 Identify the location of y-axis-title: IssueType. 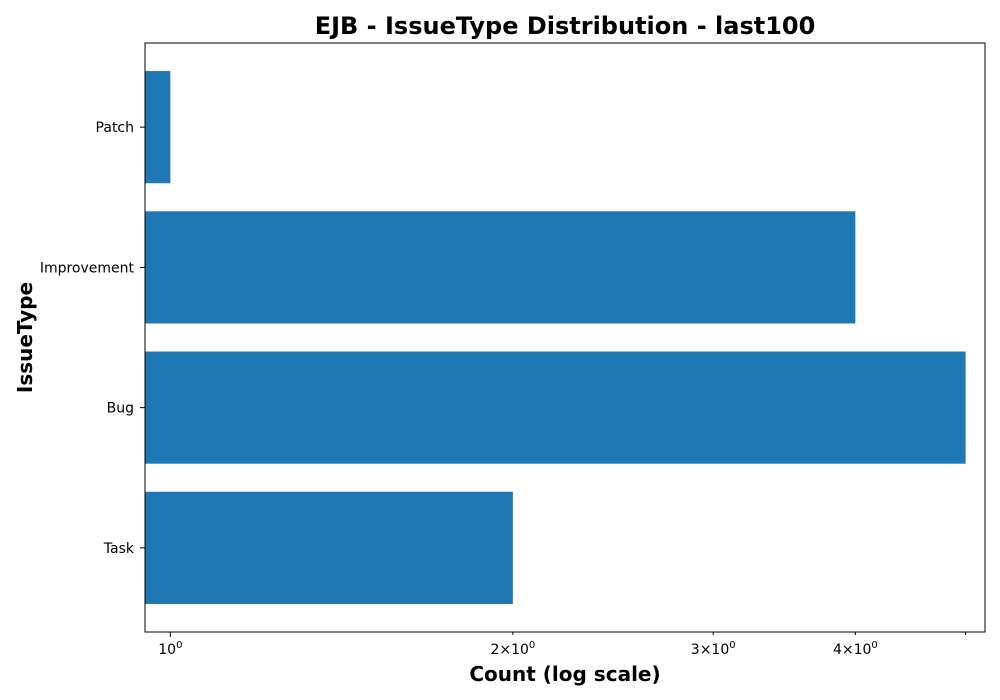
(25, 337).